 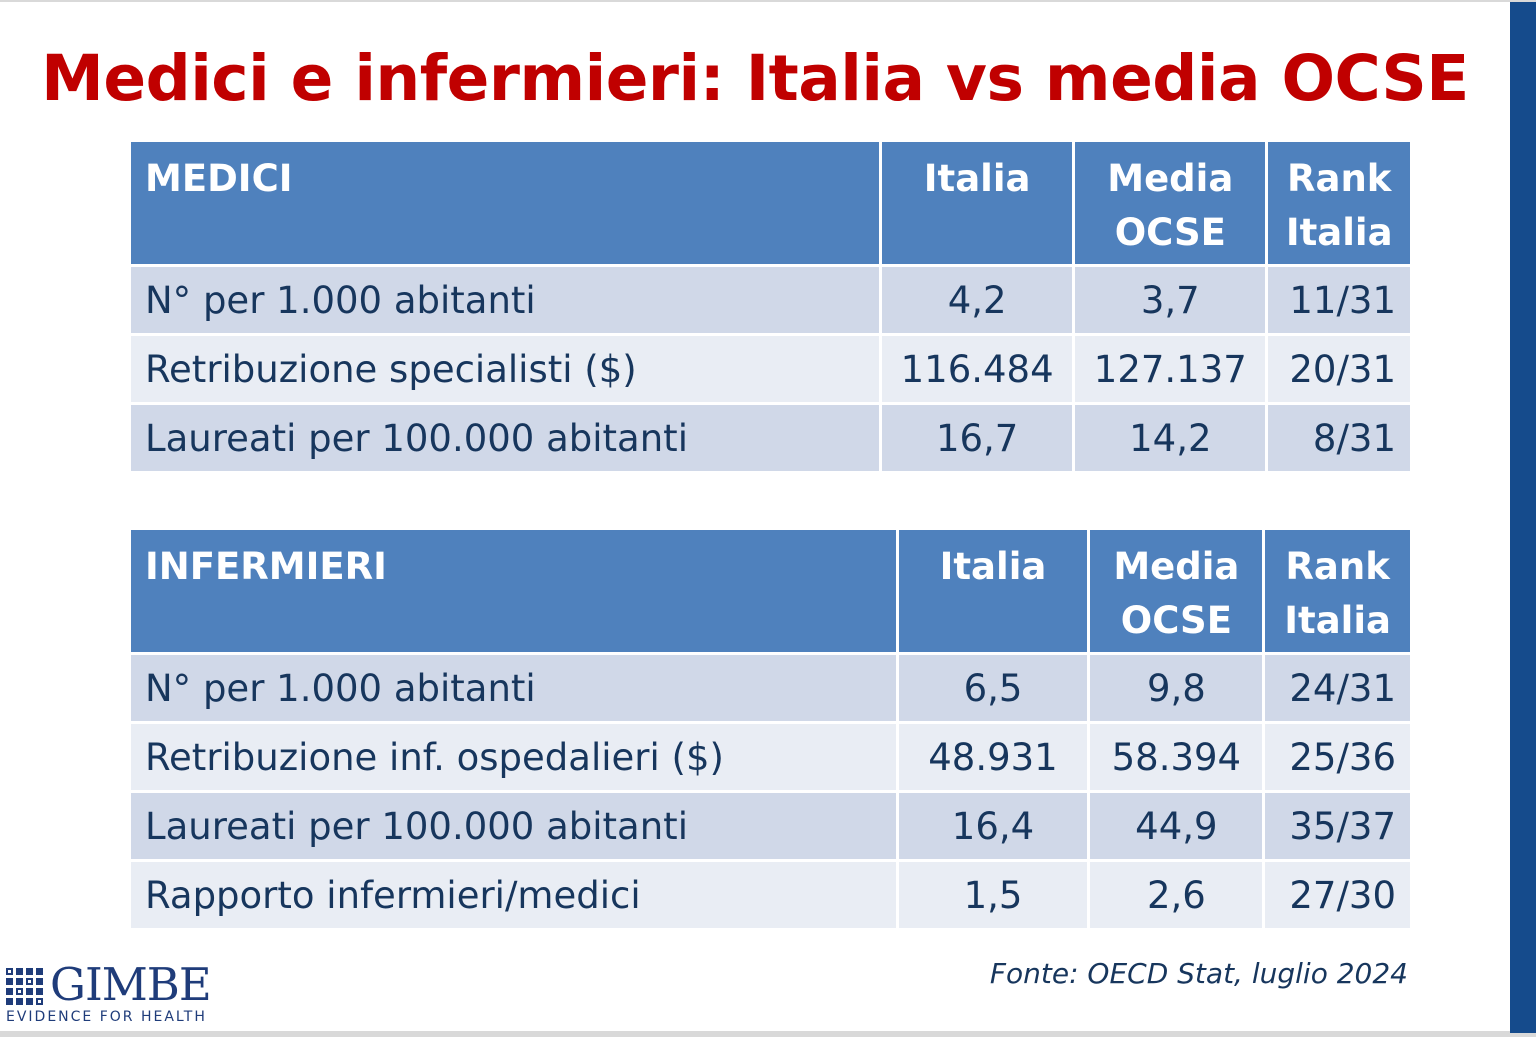 What do you see at coordinates (131, 984) in the screenshot?
I see `logo-name: GIMBE` at bounding box center [131, 984].